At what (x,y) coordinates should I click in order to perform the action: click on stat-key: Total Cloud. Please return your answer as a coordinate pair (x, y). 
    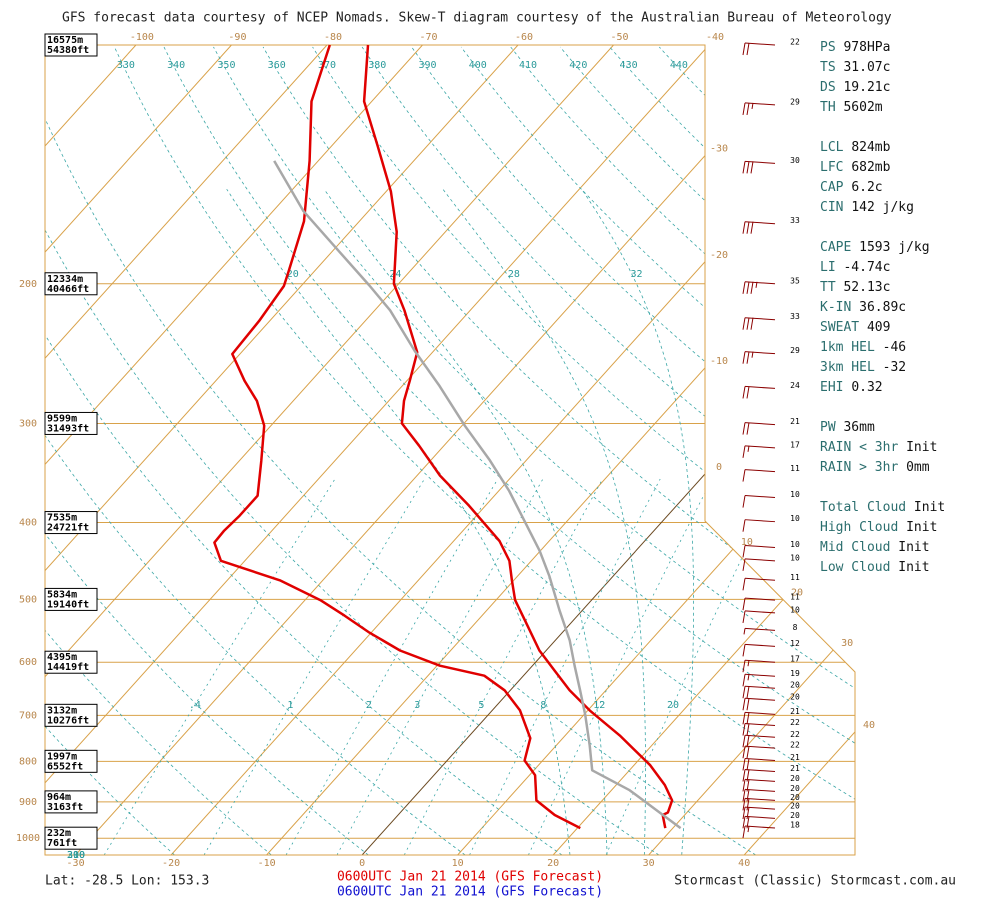
    Looking at the image, I should click on (863, 507).